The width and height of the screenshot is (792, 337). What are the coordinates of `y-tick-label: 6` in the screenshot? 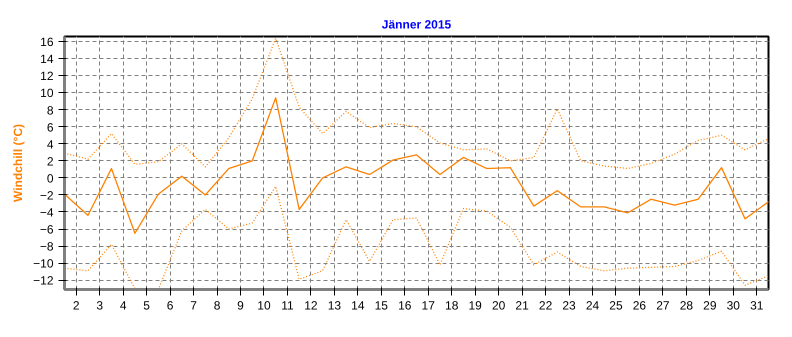 It's located at (50, 127).